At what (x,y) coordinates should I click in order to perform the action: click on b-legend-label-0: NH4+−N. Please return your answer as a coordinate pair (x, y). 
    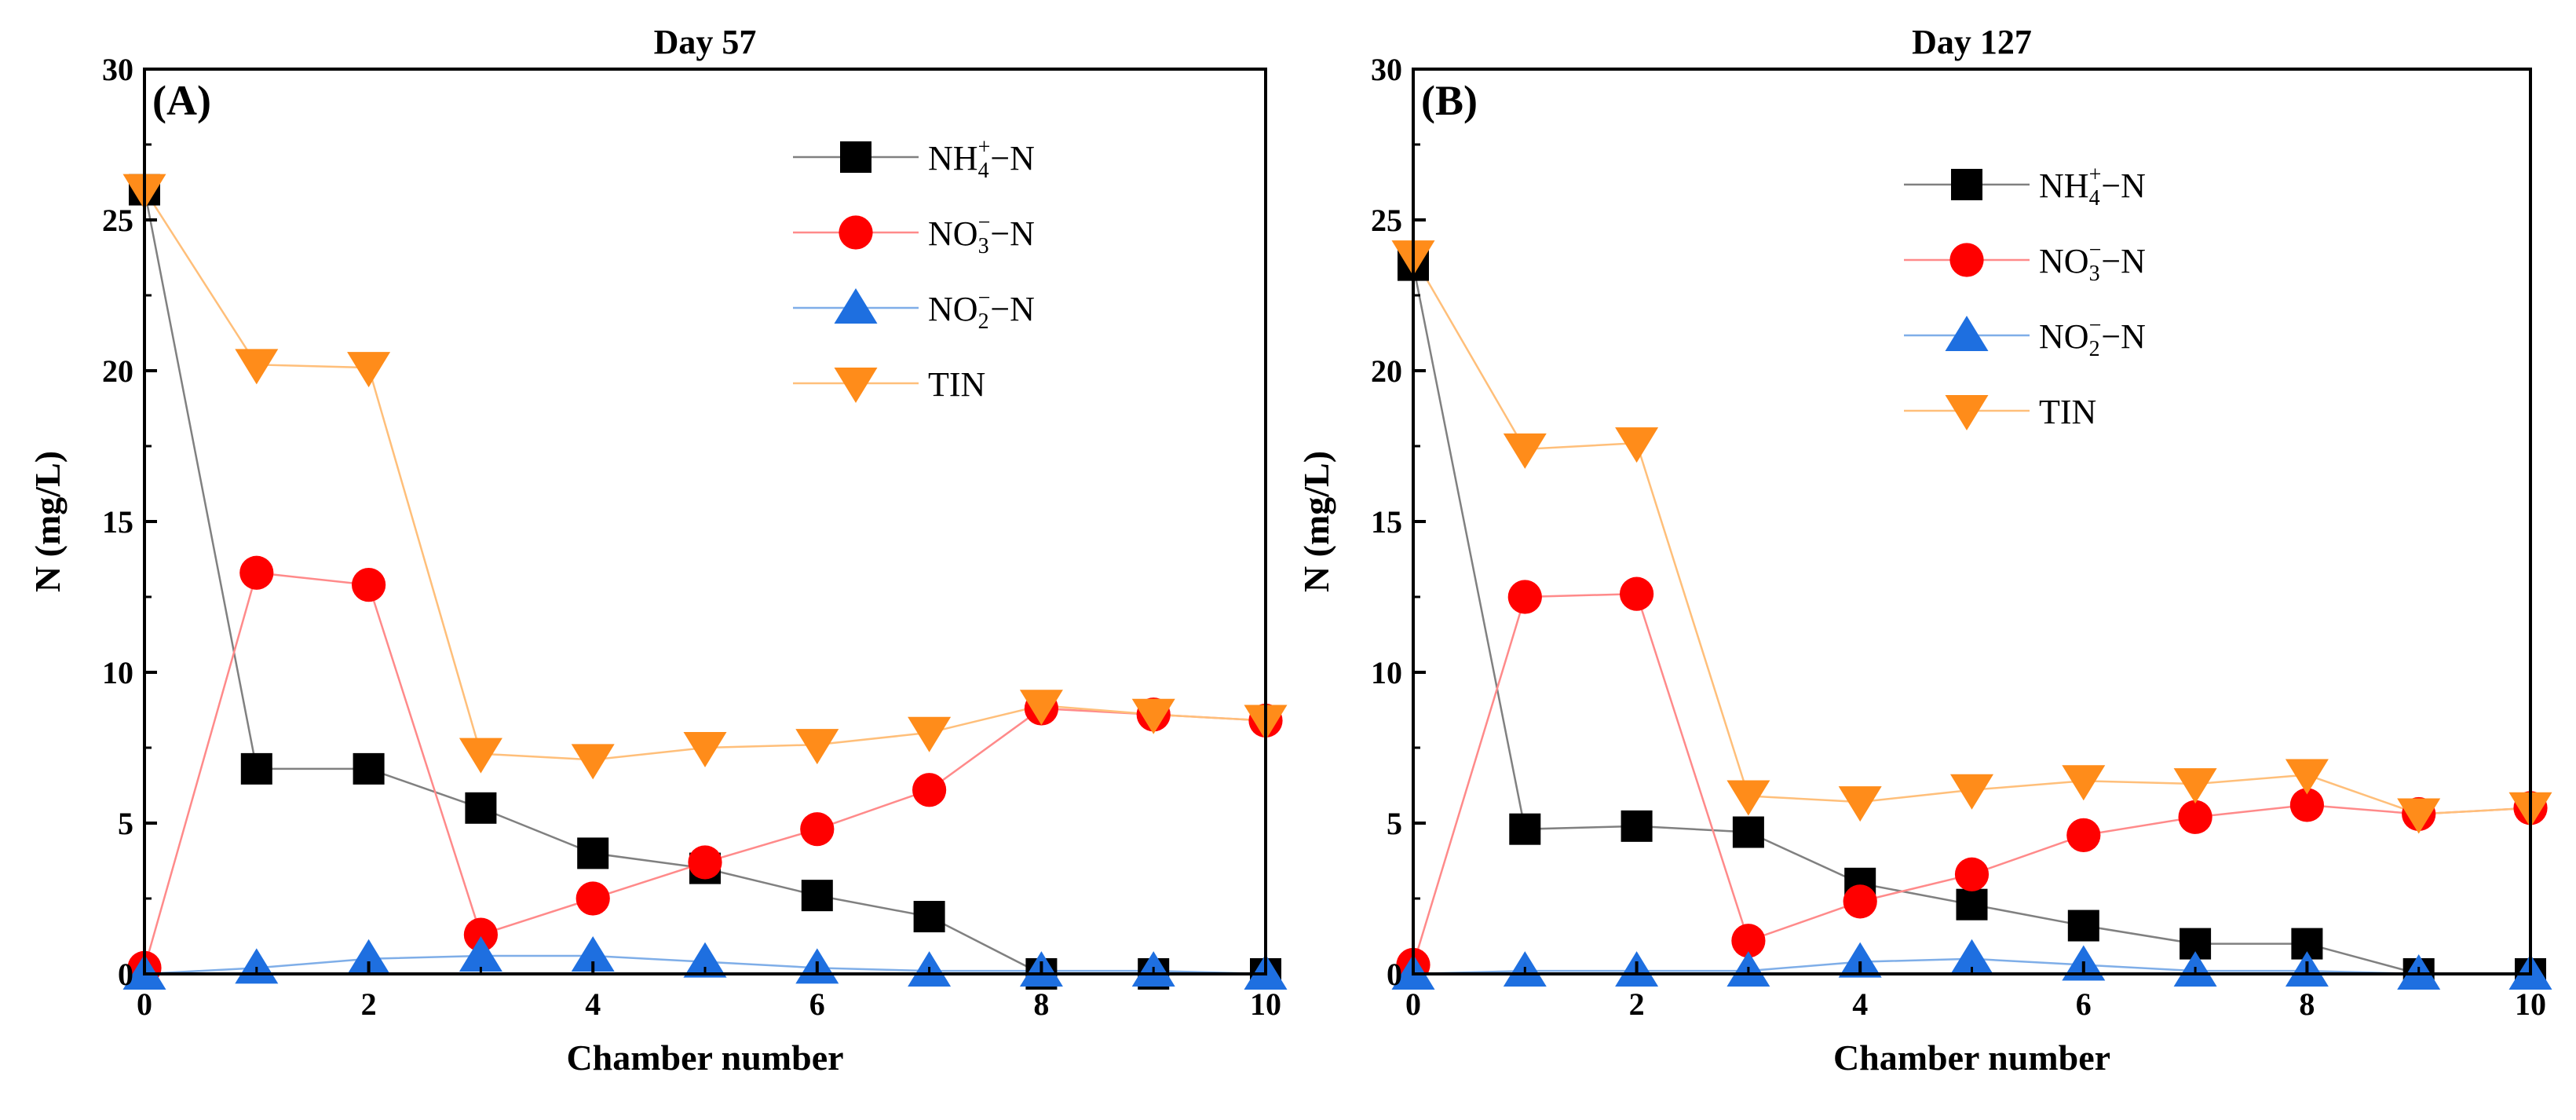
    Looking at the image, I should click on (2092, 186).